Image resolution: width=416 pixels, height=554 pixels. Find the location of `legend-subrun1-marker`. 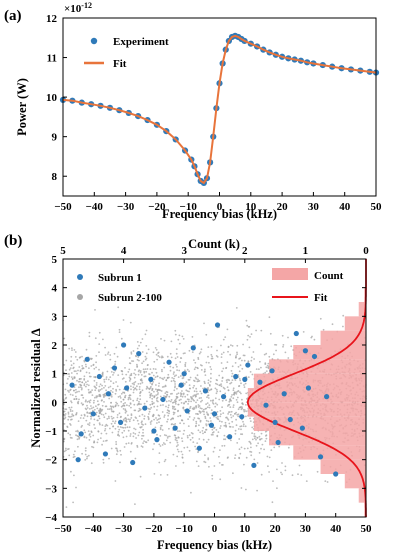

legend-subrun1-marker is located at coordinates (80, 277).